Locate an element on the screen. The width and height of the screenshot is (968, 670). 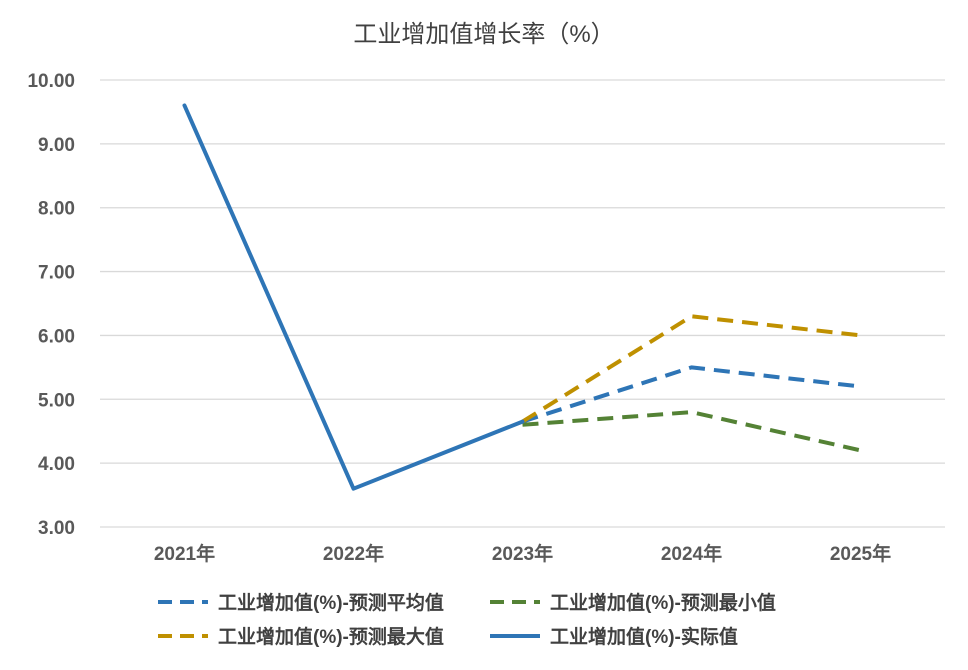
legend-label: 工业增加值(%)-预测最小值 is located at coordinates (663, 602).